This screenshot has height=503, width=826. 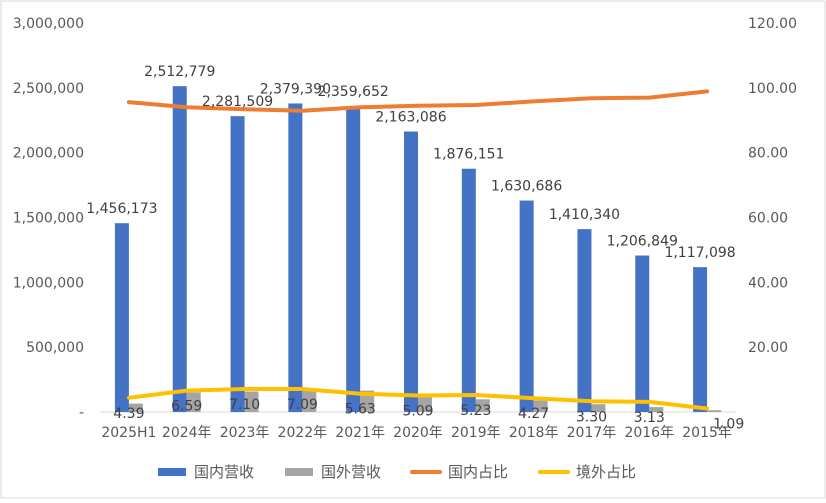 I want to click on right-axis-tick-label: 100.00, so click(x=772, y=89).